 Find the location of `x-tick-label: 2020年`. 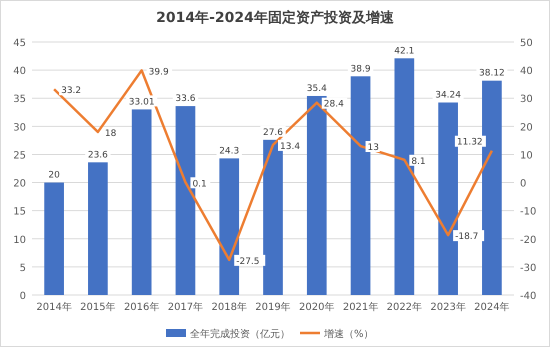

x-tick-label: 2020年 is located at coordinates (317, 307).